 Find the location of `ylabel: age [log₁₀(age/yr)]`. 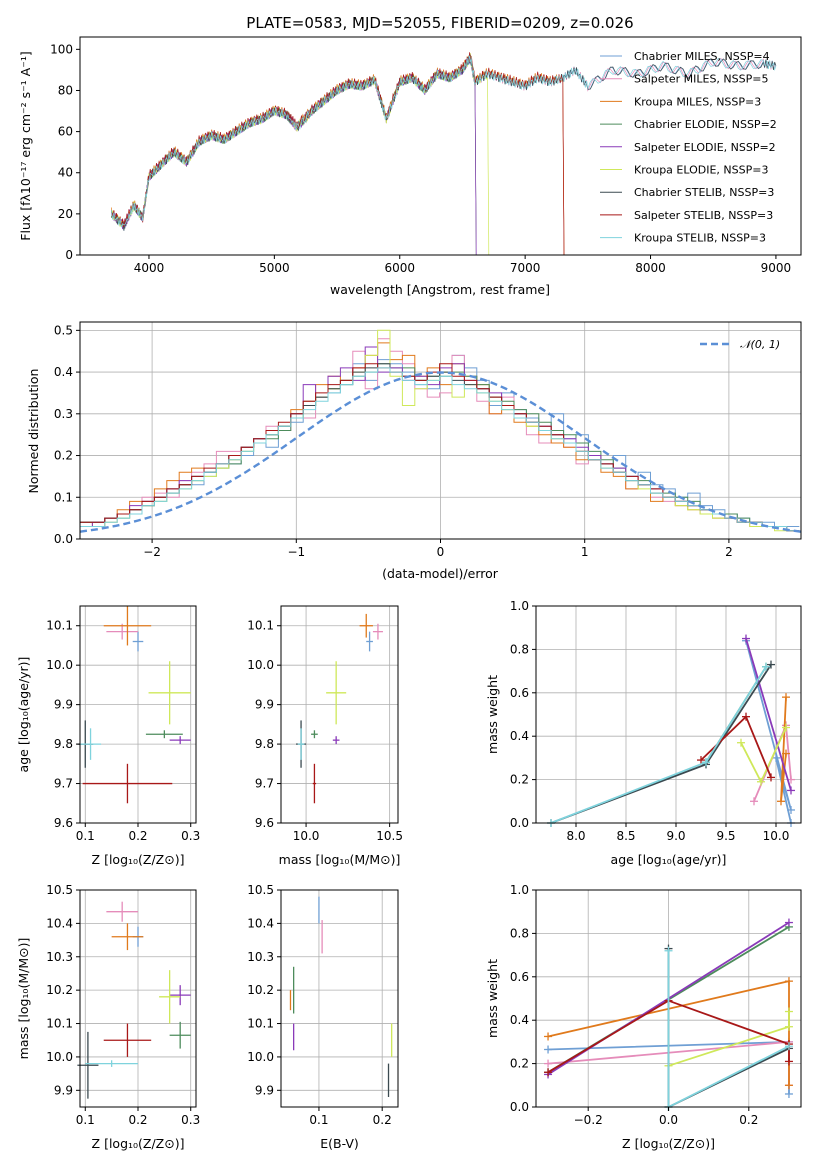

ylabel: age [log₁₀(age/yr)] is located at coordinates (23, 715).